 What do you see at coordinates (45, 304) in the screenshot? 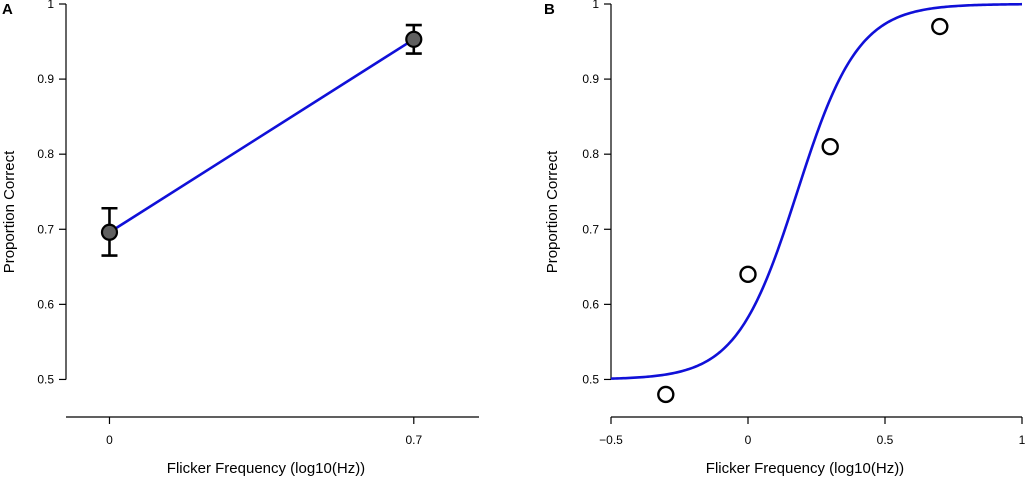
I see `panel-a-y-tick-label: 0.6` at bounding box center [45, 304].